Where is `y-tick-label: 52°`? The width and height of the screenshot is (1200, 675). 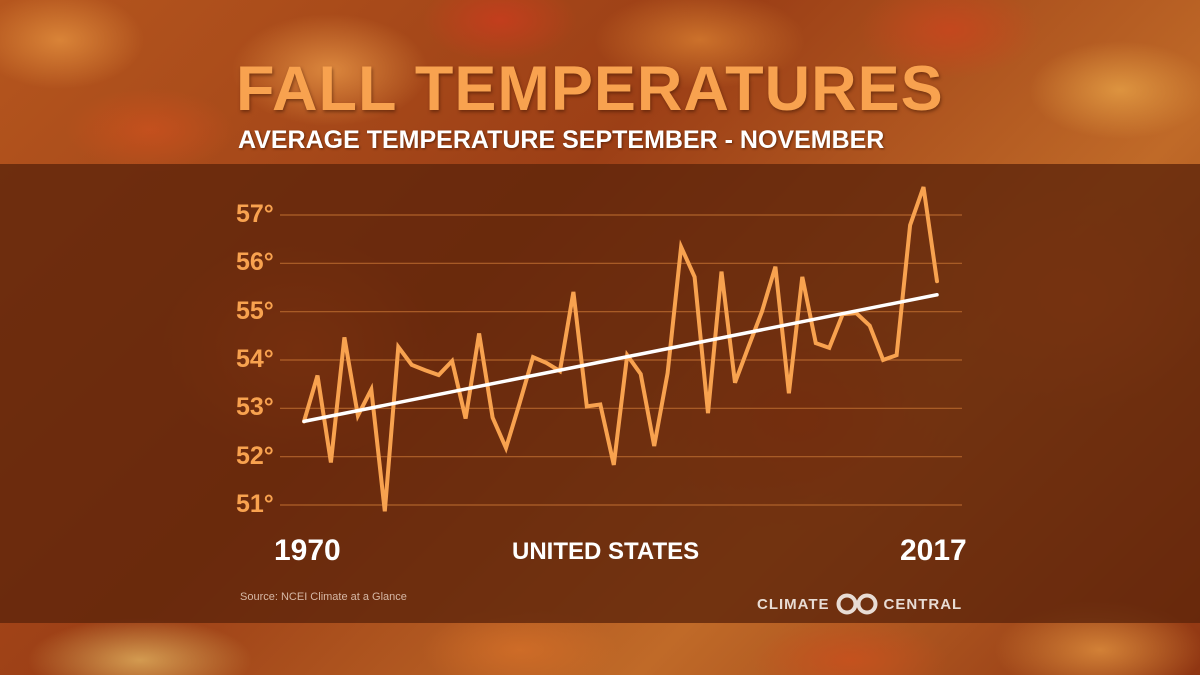 y-tick-label: 52° is located at coordinates (255, 455).